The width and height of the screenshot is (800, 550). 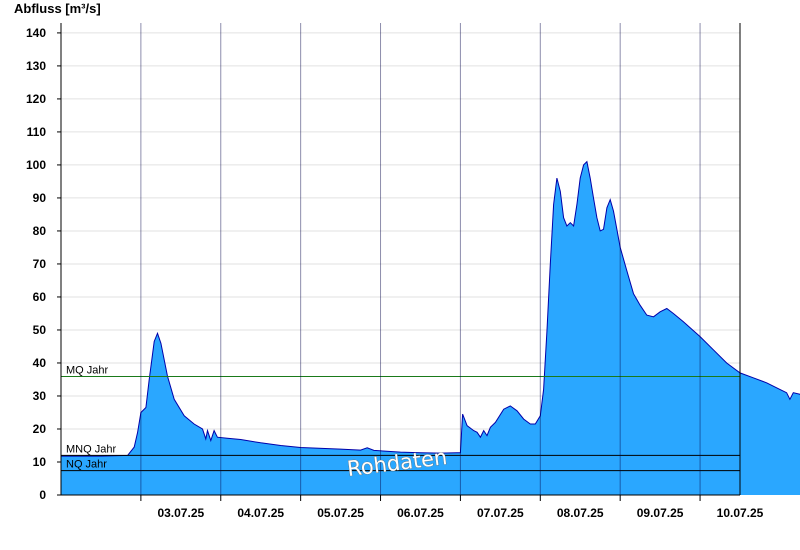 What do you see at coordinates (40, 330) in the screenshot?
I see `y-tick-label: 50` at bounding box center [40, 330].